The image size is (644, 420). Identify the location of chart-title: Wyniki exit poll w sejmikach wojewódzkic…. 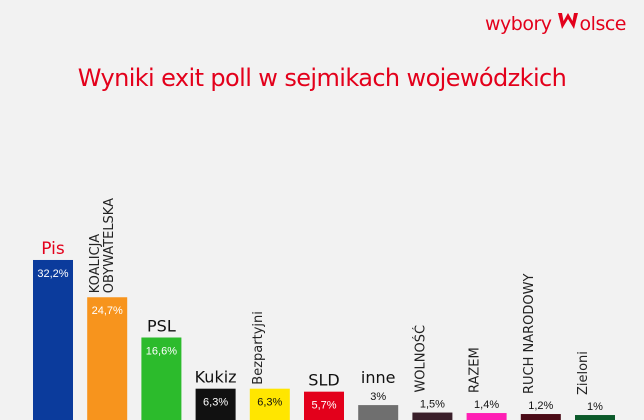
(322, 78).